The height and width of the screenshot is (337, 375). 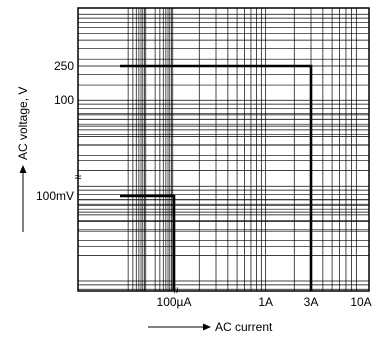 What do you see at coordinates (23, 123) in the screenshot?
I see `y-axis-title: AC voltage, V` at bounding box center [23, 123].